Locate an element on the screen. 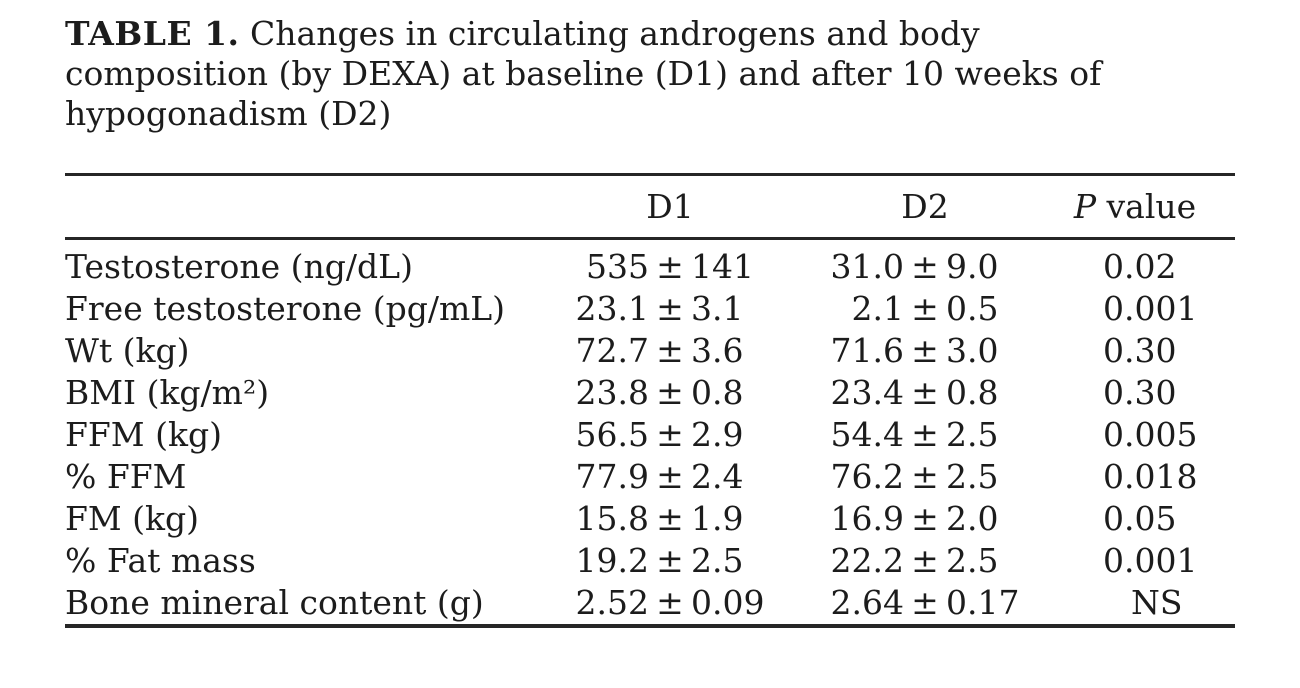  row-label: % Fat mass is located at coordinates (160, 560).